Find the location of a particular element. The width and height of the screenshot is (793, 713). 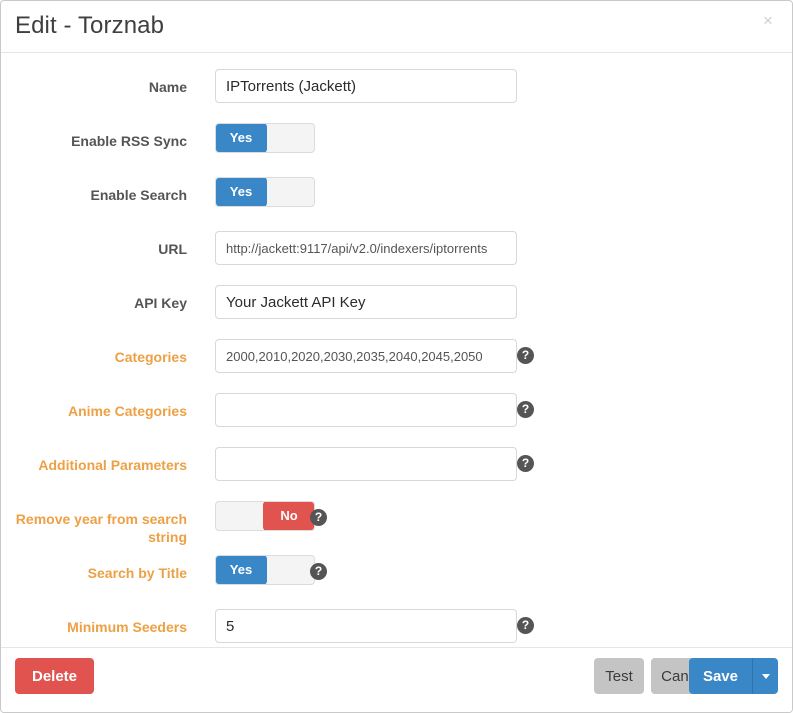

dialog-header: Edit - Torznab × is located at coordinates (396, 27).